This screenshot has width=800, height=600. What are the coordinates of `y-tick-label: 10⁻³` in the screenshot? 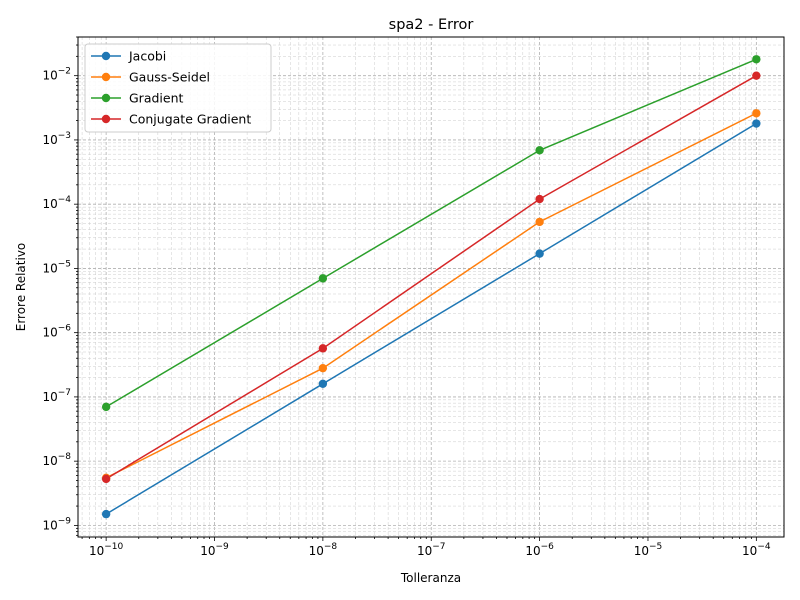 It's located at (56, 139).